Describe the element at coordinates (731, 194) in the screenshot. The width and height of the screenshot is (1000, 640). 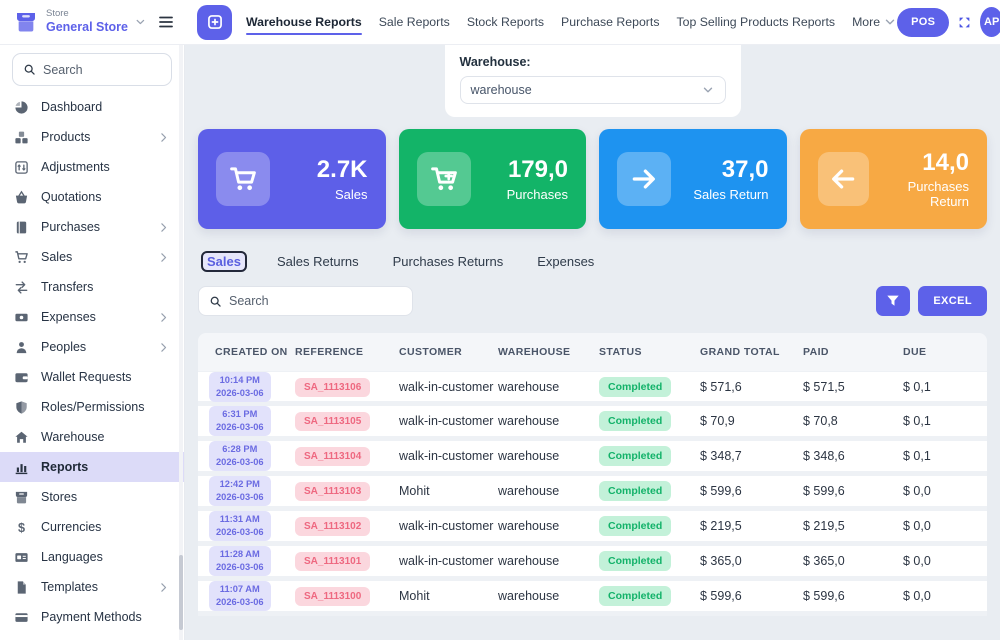
I see `stat-label: Sales Return` at that location.